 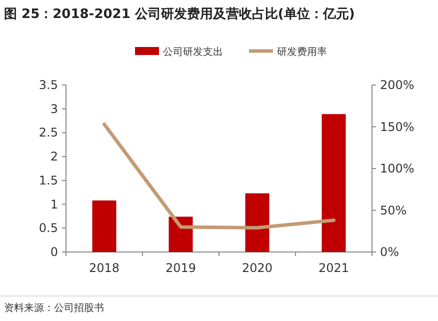 I want to click on x-tick-label: 2020, so click(x=257, y=268).